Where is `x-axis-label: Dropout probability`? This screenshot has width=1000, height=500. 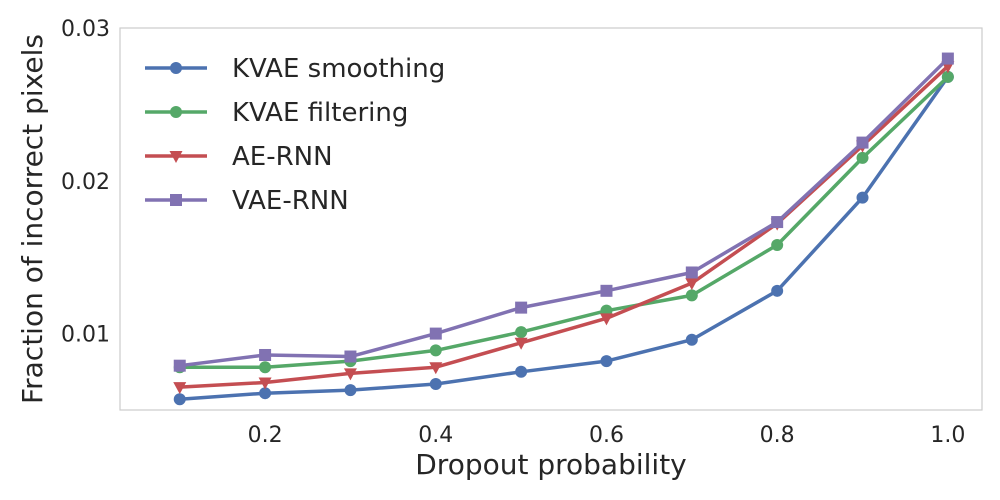 x-axis-label: Dropout probability is located at coordinates (551, 464).